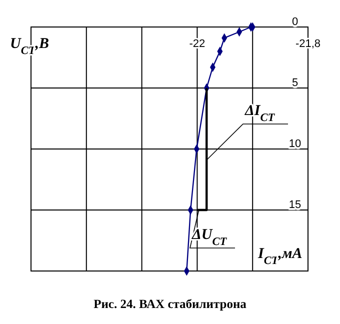  What do you see at coordinates (295, 22) in the screenshot?
I see `y-tick-label: 0` at bounding box center [295, 22].